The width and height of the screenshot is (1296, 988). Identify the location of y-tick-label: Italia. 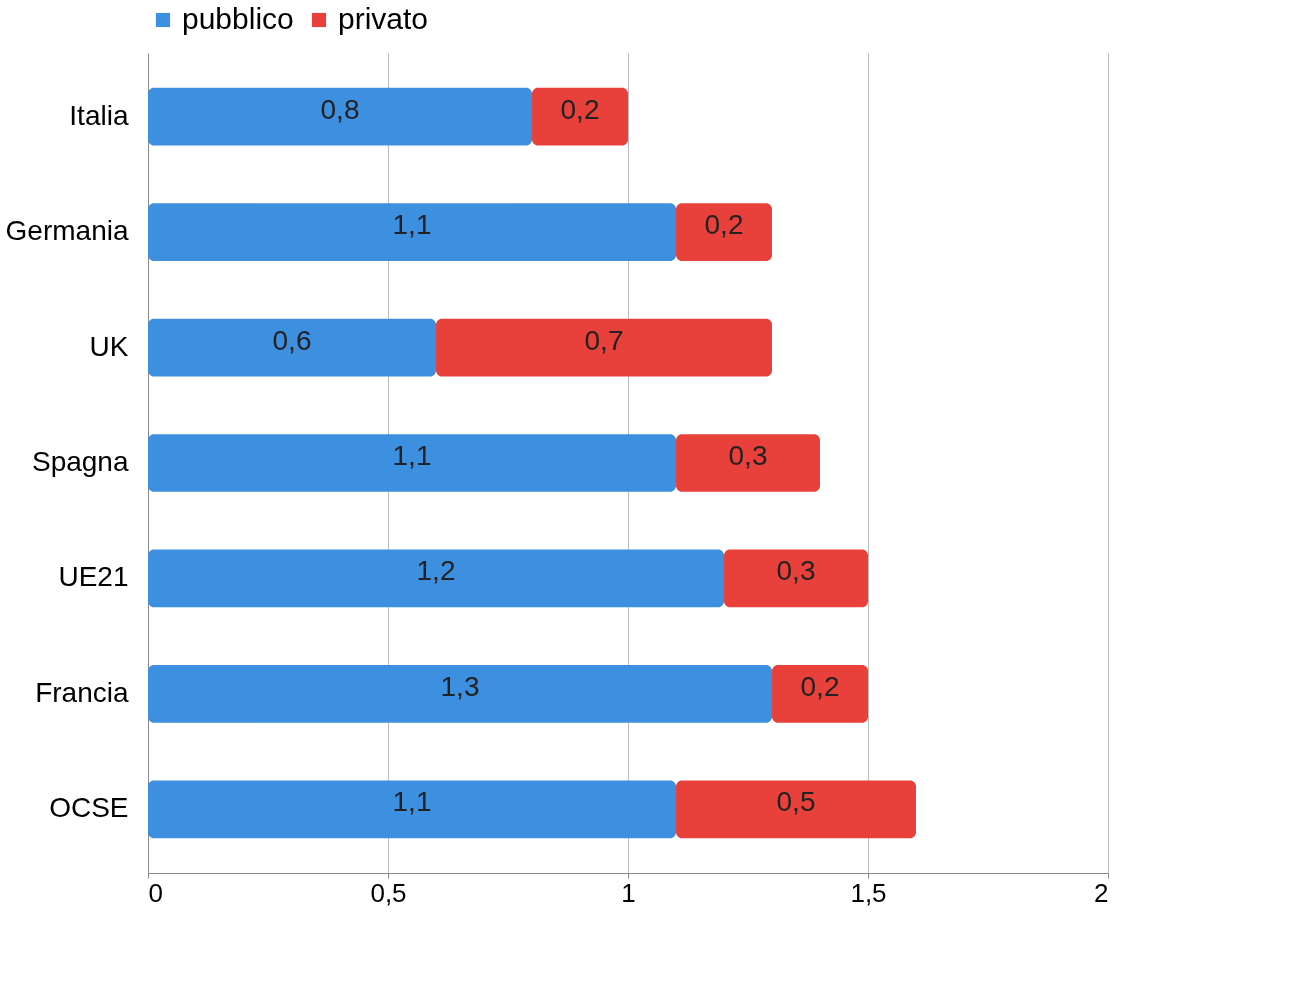
(99, 115).